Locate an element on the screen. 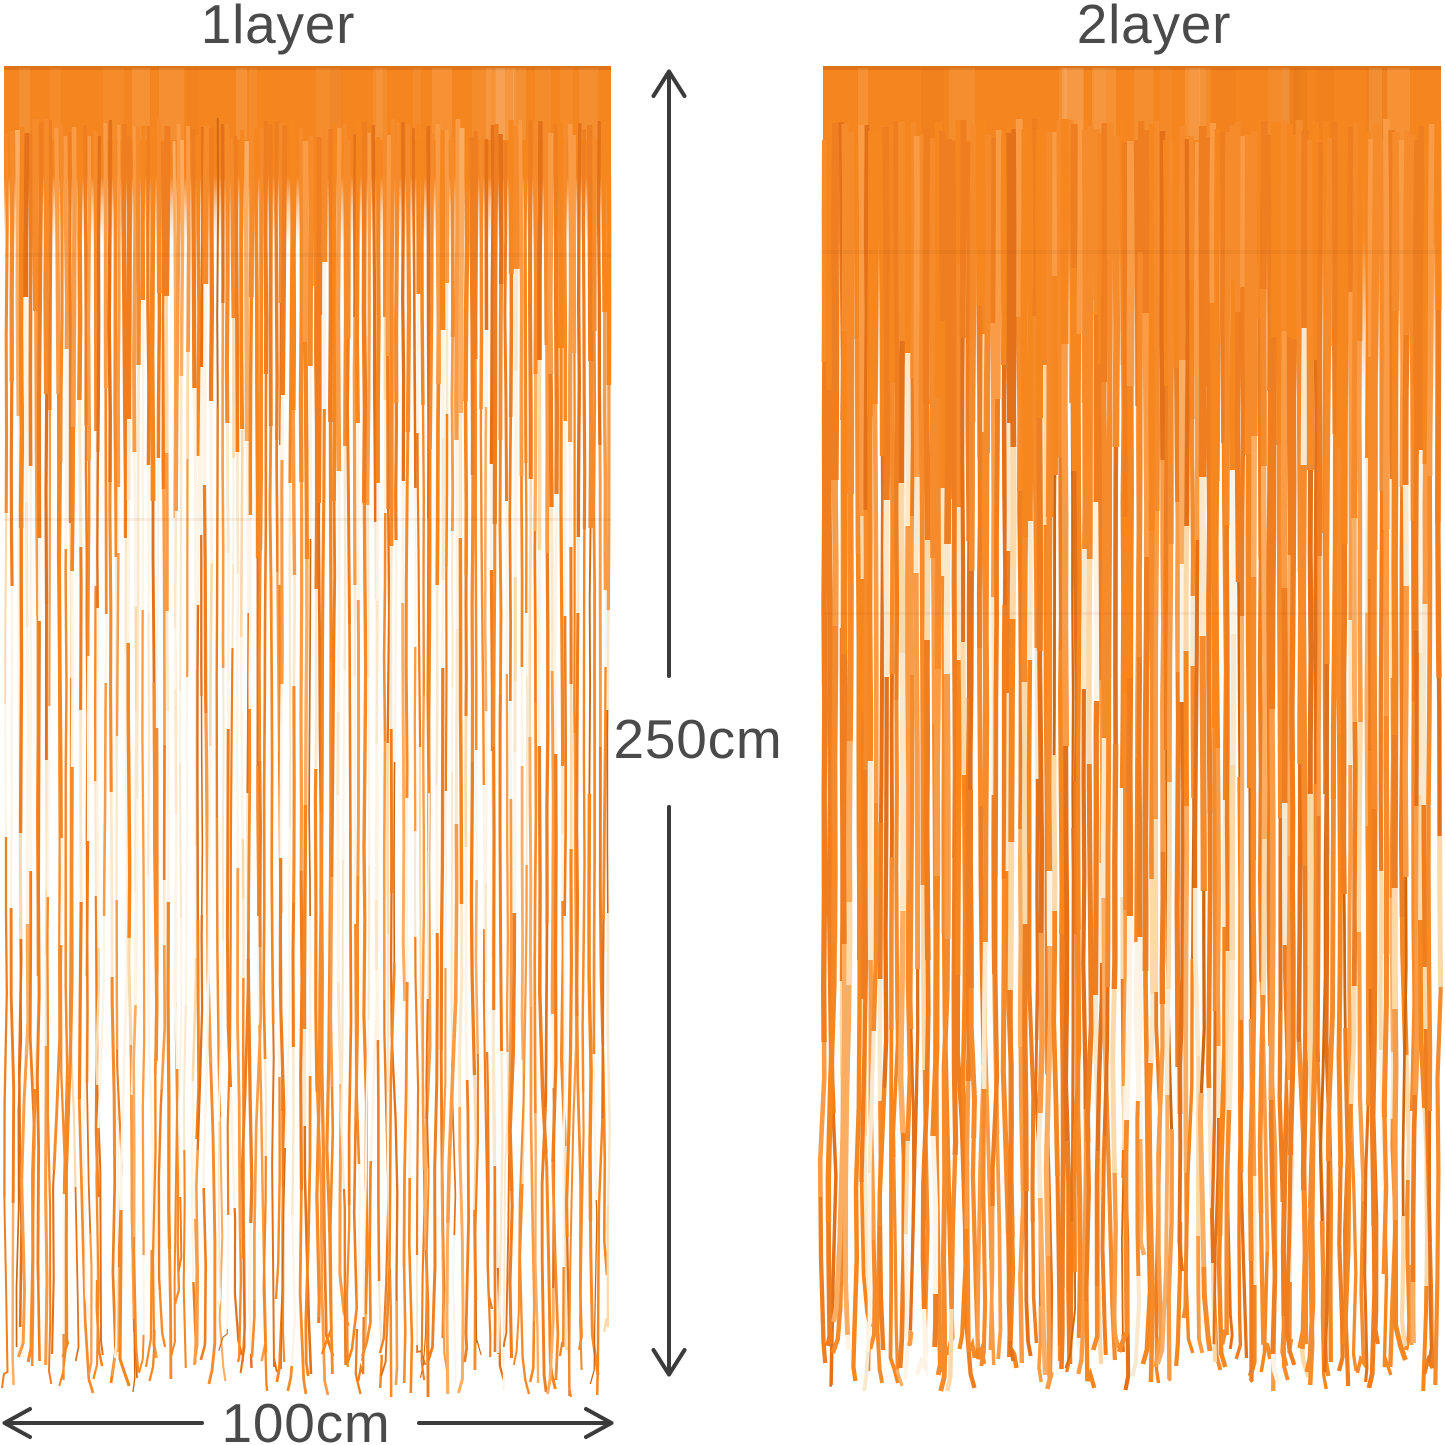 Image resolution: width=1445 pixels, height=1445 pixels. svg-text: 100cm is located at coordinates (305, 1418).